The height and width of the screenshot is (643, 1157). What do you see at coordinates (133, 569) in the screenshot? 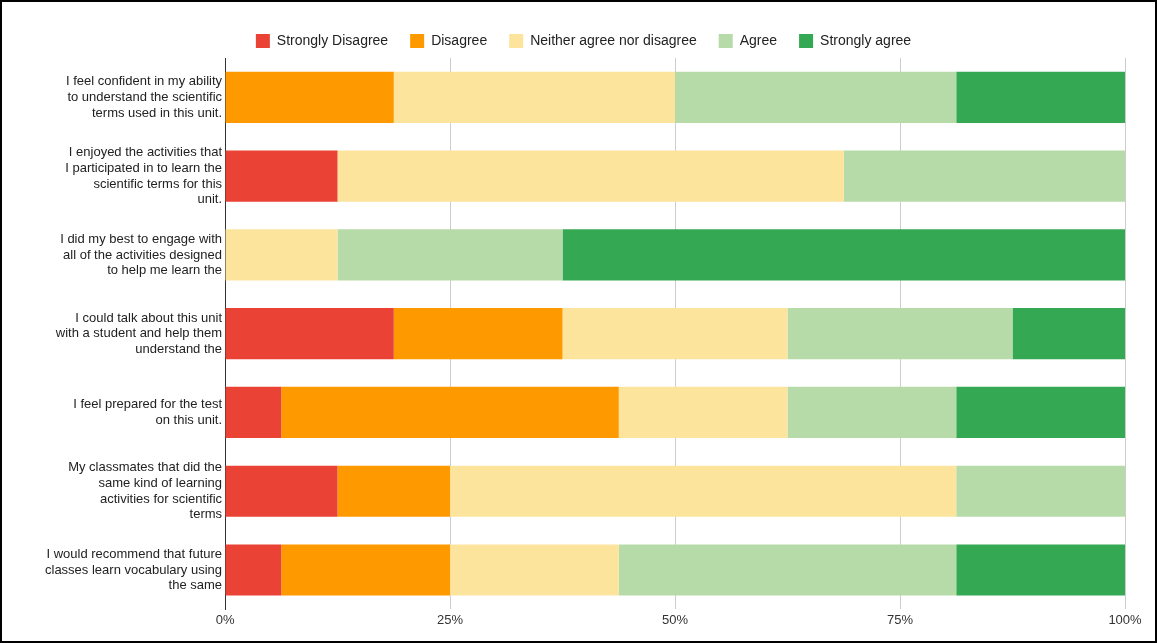
I see `y-tick-label: I would recommend that future classes learn vocabulary using the same` at bounding box center [133, 569].